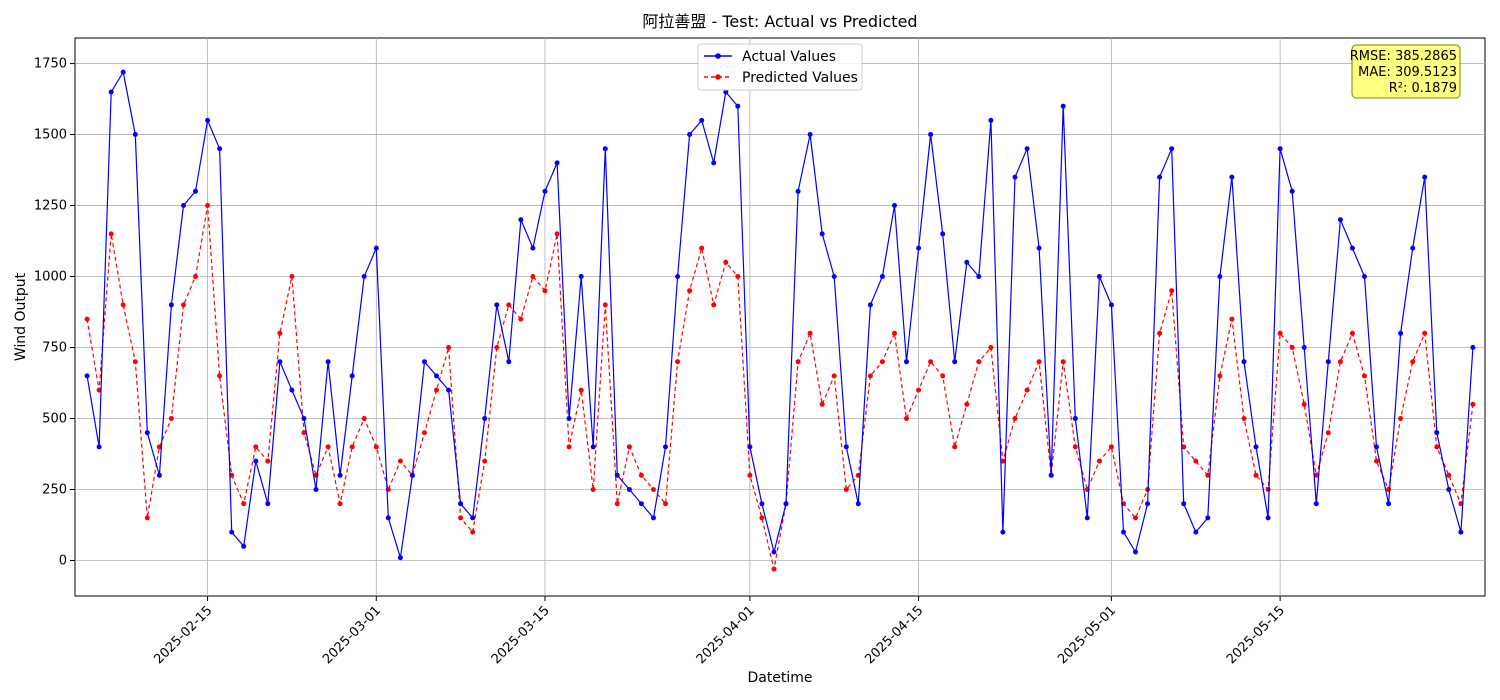 The image size is (1500, 700). I want to click on y-tick-label: 1000, so click(50, 277).